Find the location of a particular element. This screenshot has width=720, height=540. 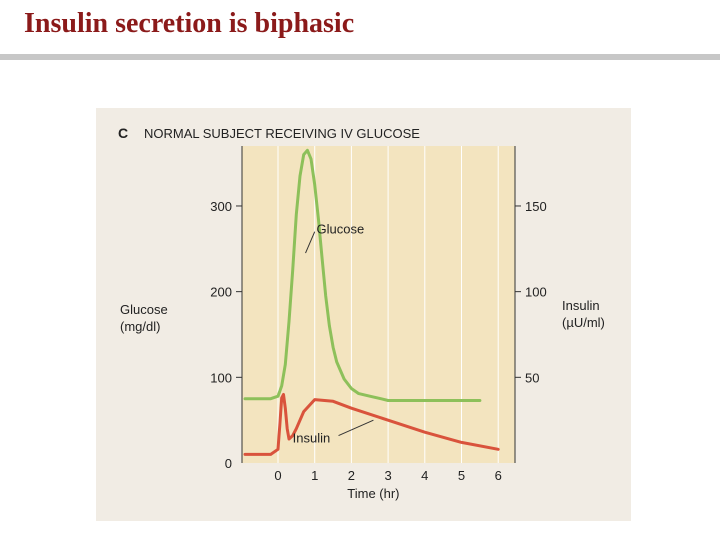

x-tick-label: 2 is located at coordinates (351, 475).